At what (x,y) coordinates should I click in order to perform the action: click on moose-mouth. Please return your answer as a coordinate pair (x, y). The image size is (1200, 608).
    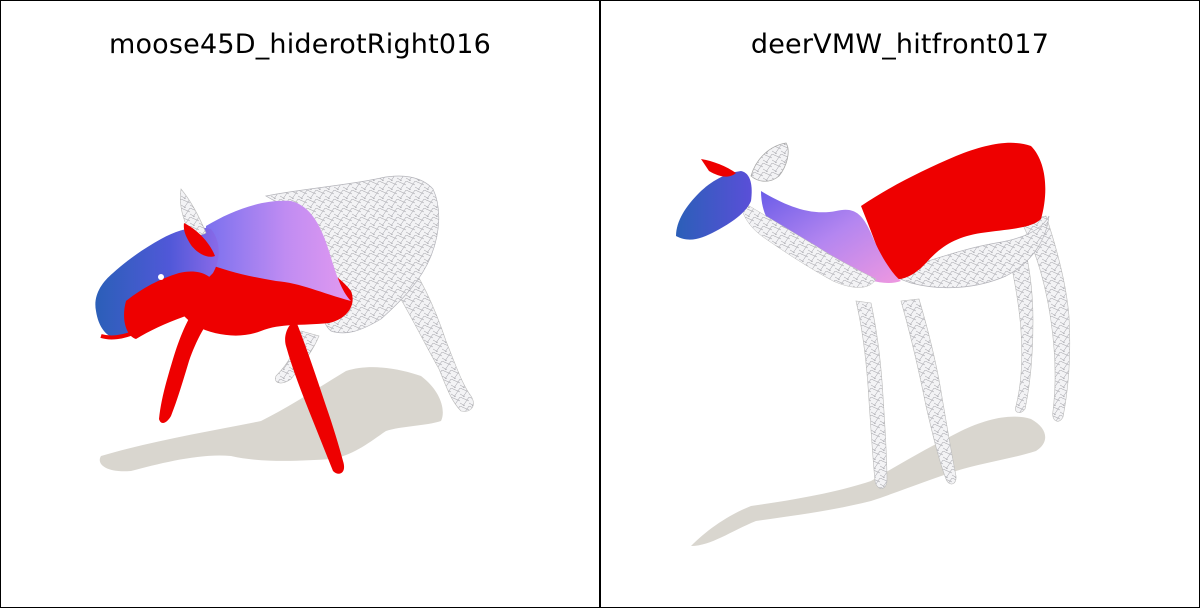
    Looking at the image, I should click on (117, 335).